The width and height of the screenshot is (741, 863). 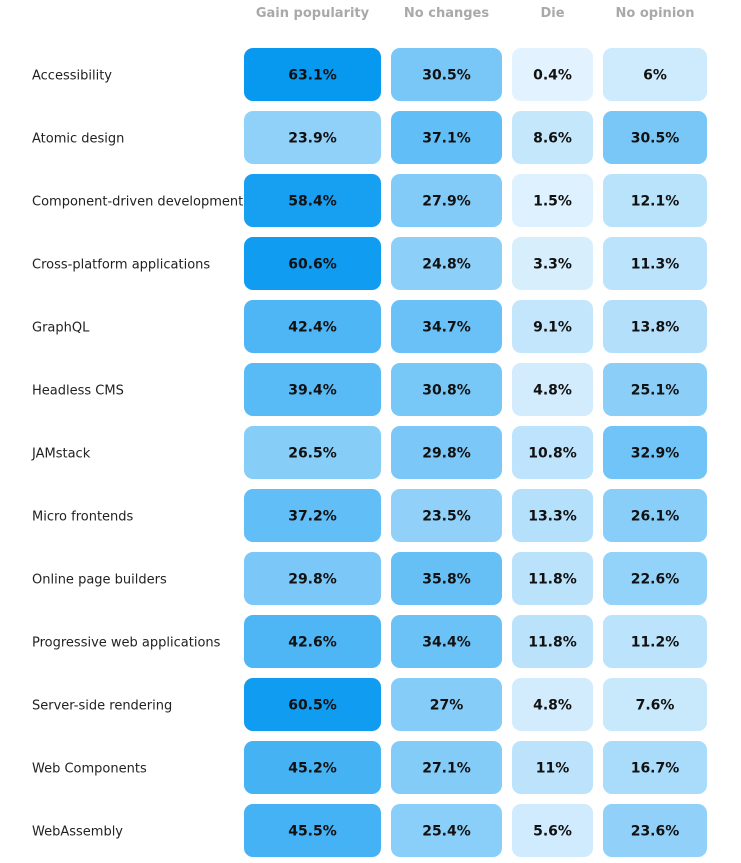 What do you see at coordinates (552, 76) in the screenshot?
I see `cell-value-label: 0.4%` at bounding box center [552, 76].